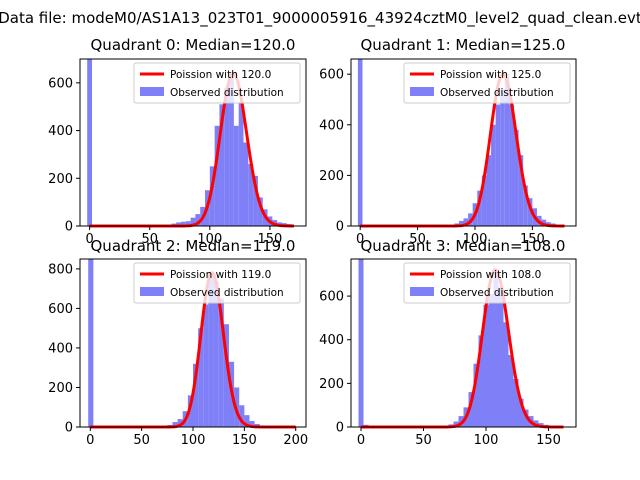  Describe the element at coordinates (463, 45) in the screenshot. I see `panel-title: Quadrant 1: Median=125.0` at that location.